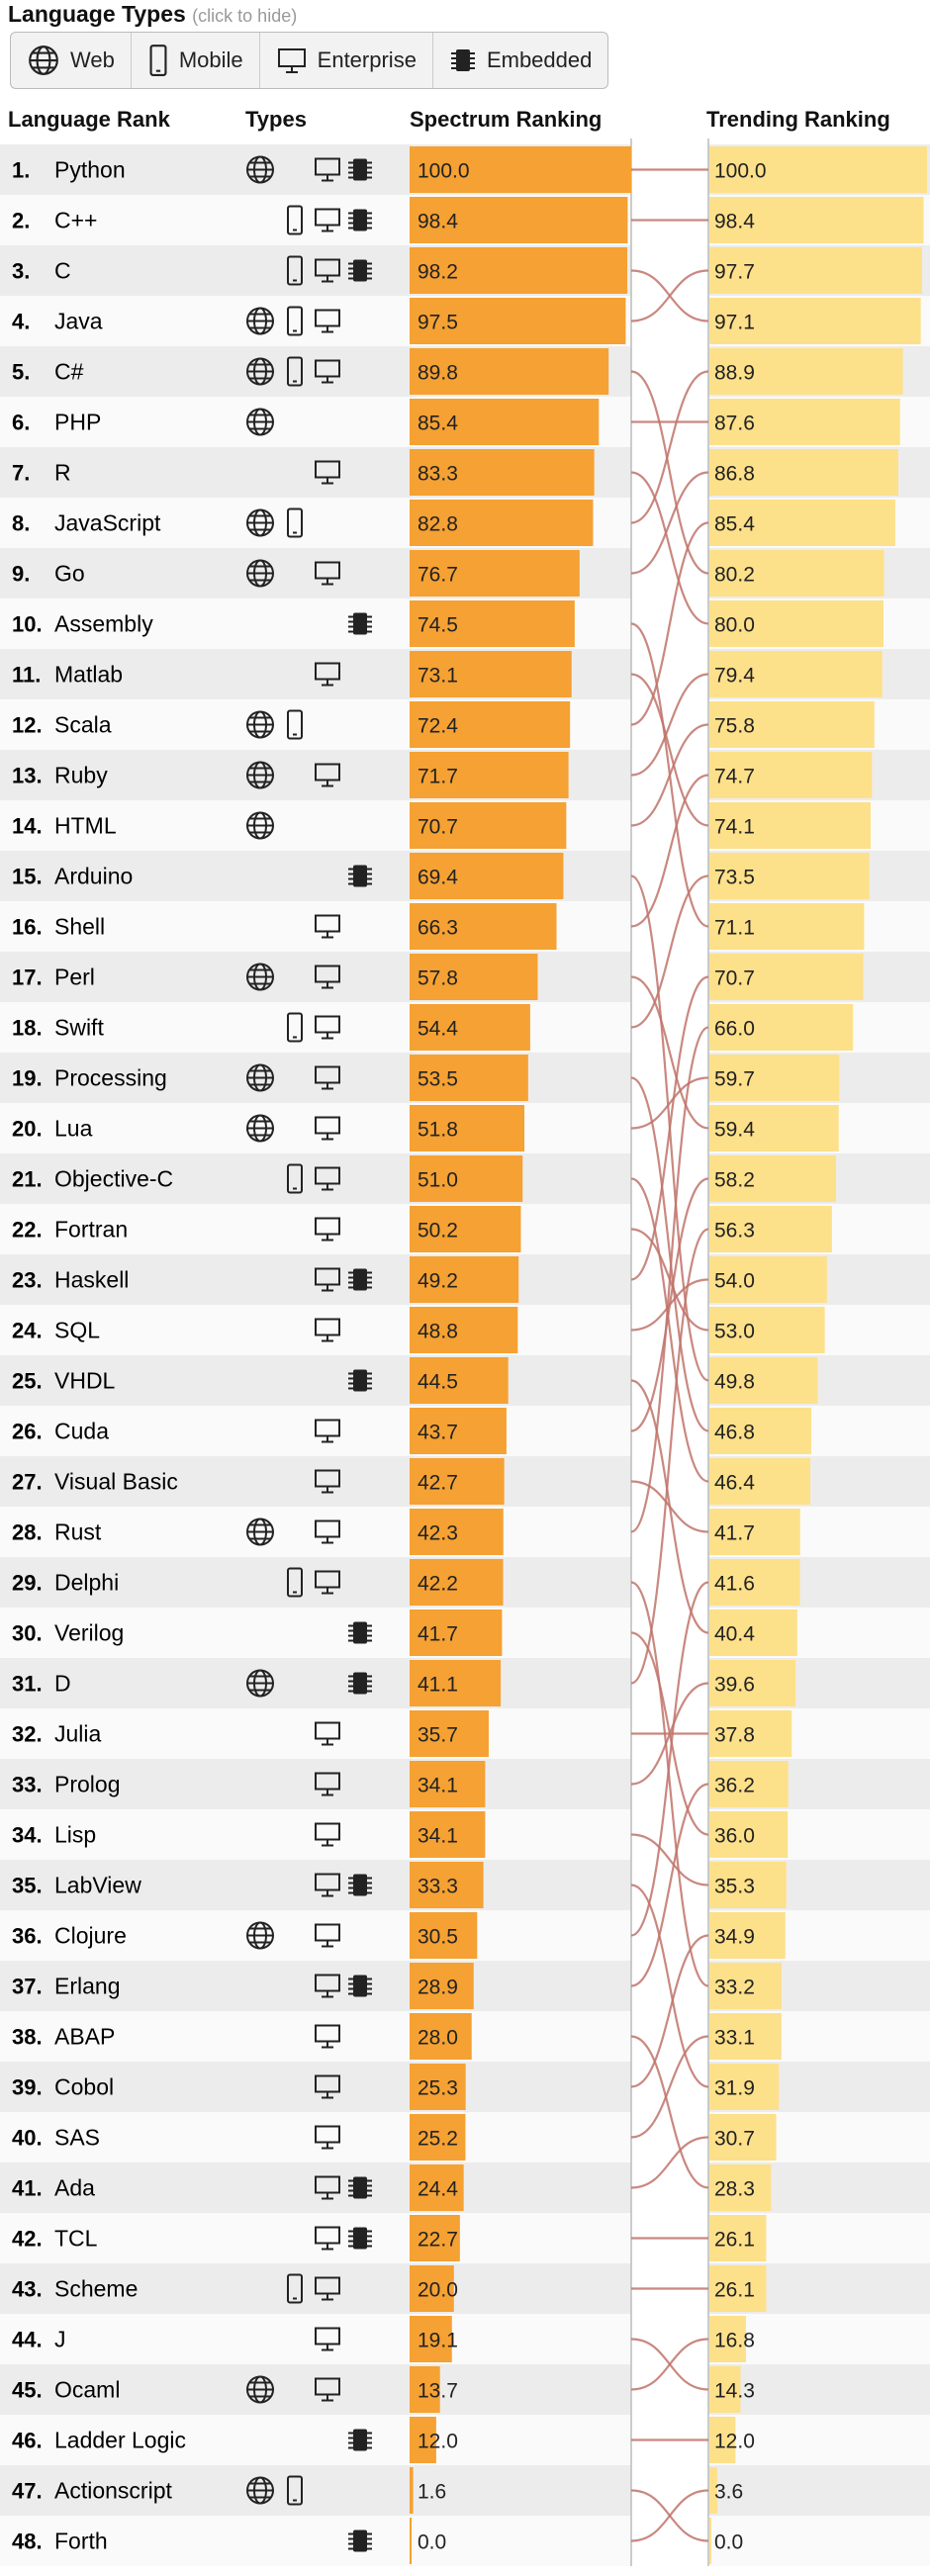 This screenshot has width=930, height=2576. What do you see at coordinates (248, 1885) in the screenshot?
I see `language-row-labview: 35. LabView 33.3` at bounding box center [248, 1885].